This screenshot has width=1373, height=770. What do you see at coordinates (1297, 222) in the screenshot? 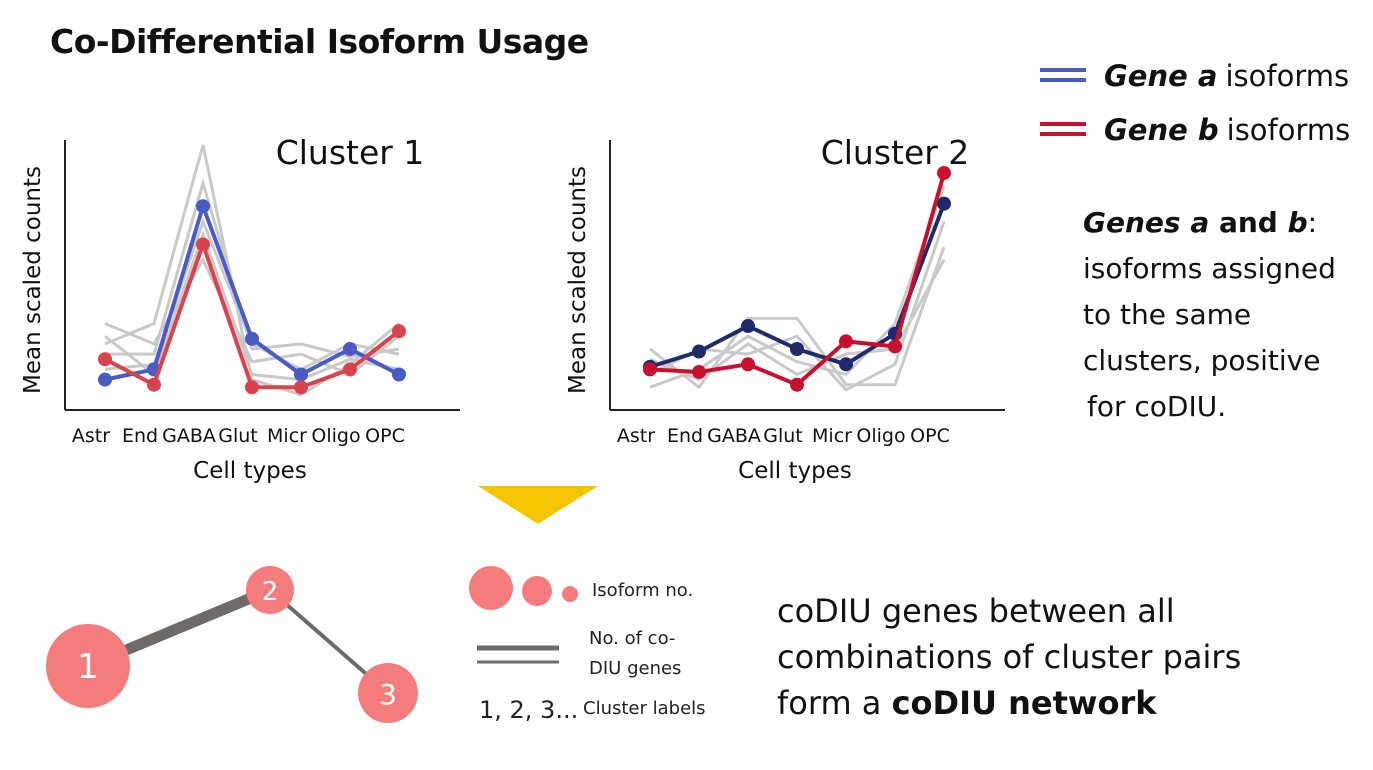
I see `note-gene-b: b` at bounding box center [1297, 222].